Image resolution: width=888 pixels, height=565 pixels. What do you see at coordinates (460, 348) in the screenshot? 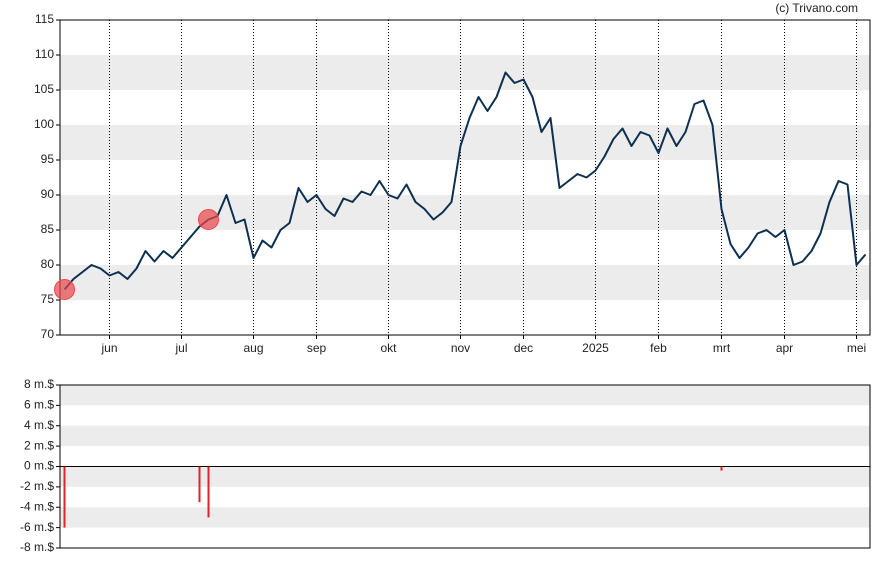
I see `x-tick-label: nov` at bounding box center [460, 348].